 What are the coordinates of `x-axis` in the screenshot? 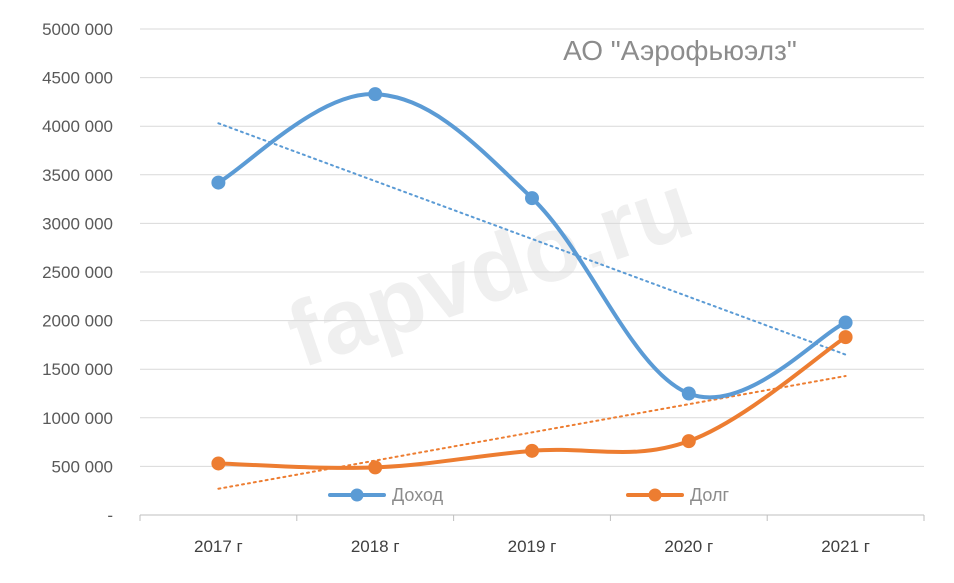 It's located at (532, 517).